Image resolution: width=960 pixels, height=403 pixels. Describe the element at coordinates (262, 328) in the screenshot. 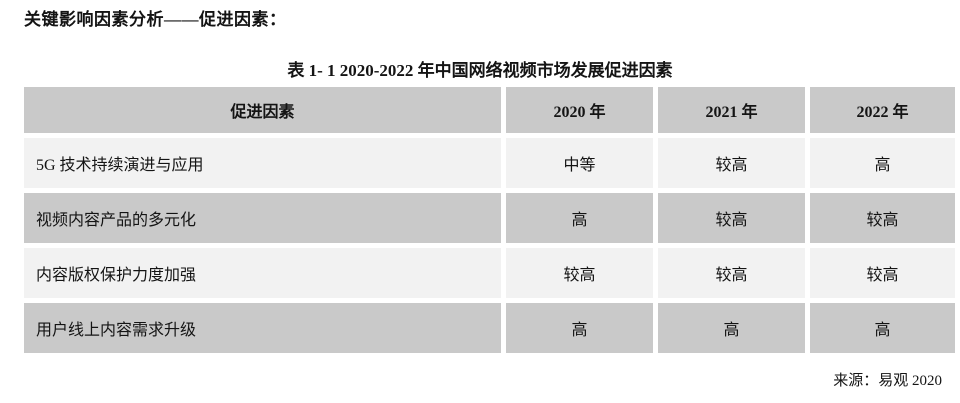

I see `row-factor-label: 用户线上内容需求升级` at that location.